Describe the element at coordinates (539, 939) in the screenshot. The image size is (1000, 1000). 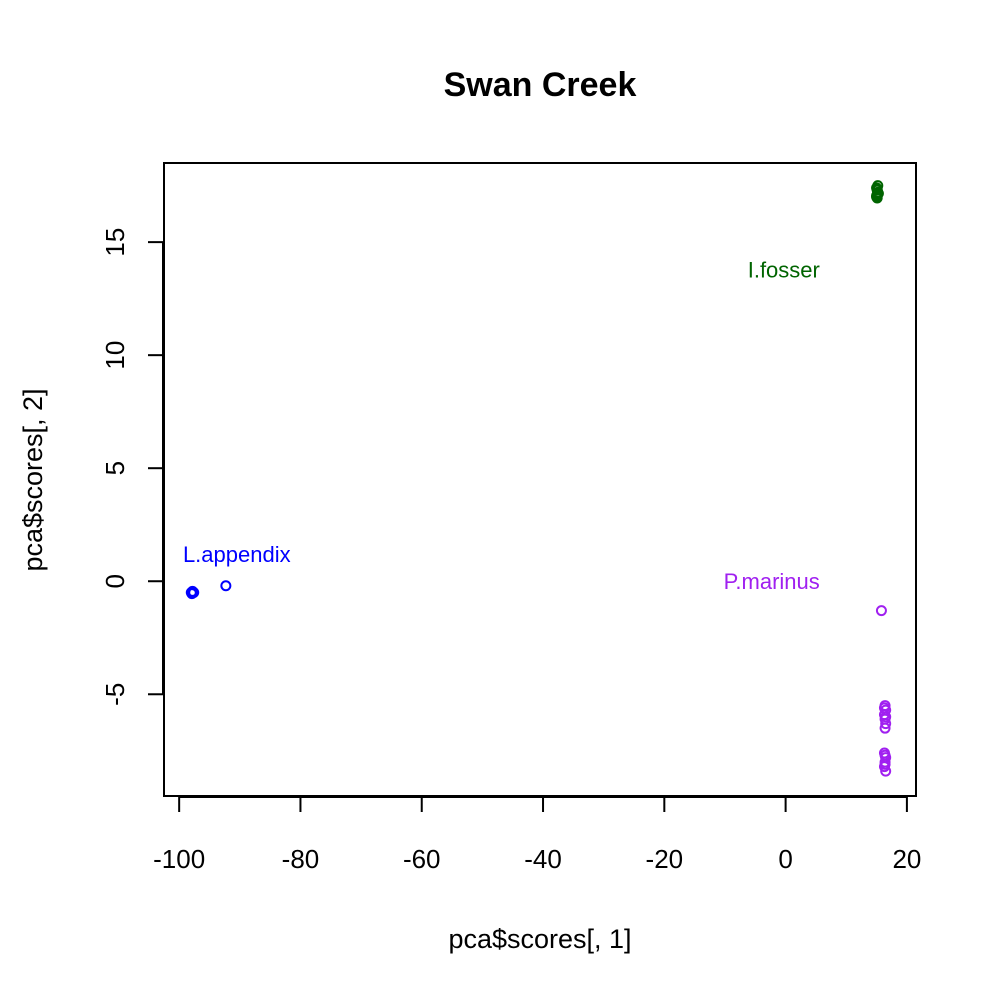
I see `x-axis-title: pca$scores[, 1]` at that location.